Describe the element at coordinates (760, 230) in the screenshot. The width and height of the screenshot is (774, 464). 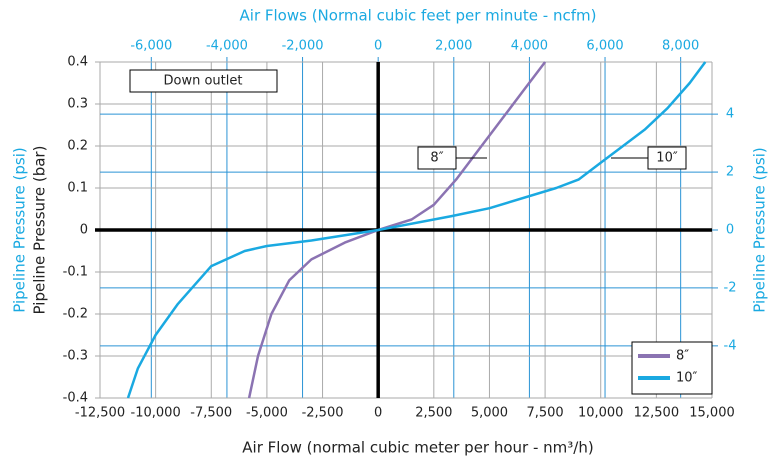
I see `right-axis-label: Pipeline Pressure (psi)` at that location.